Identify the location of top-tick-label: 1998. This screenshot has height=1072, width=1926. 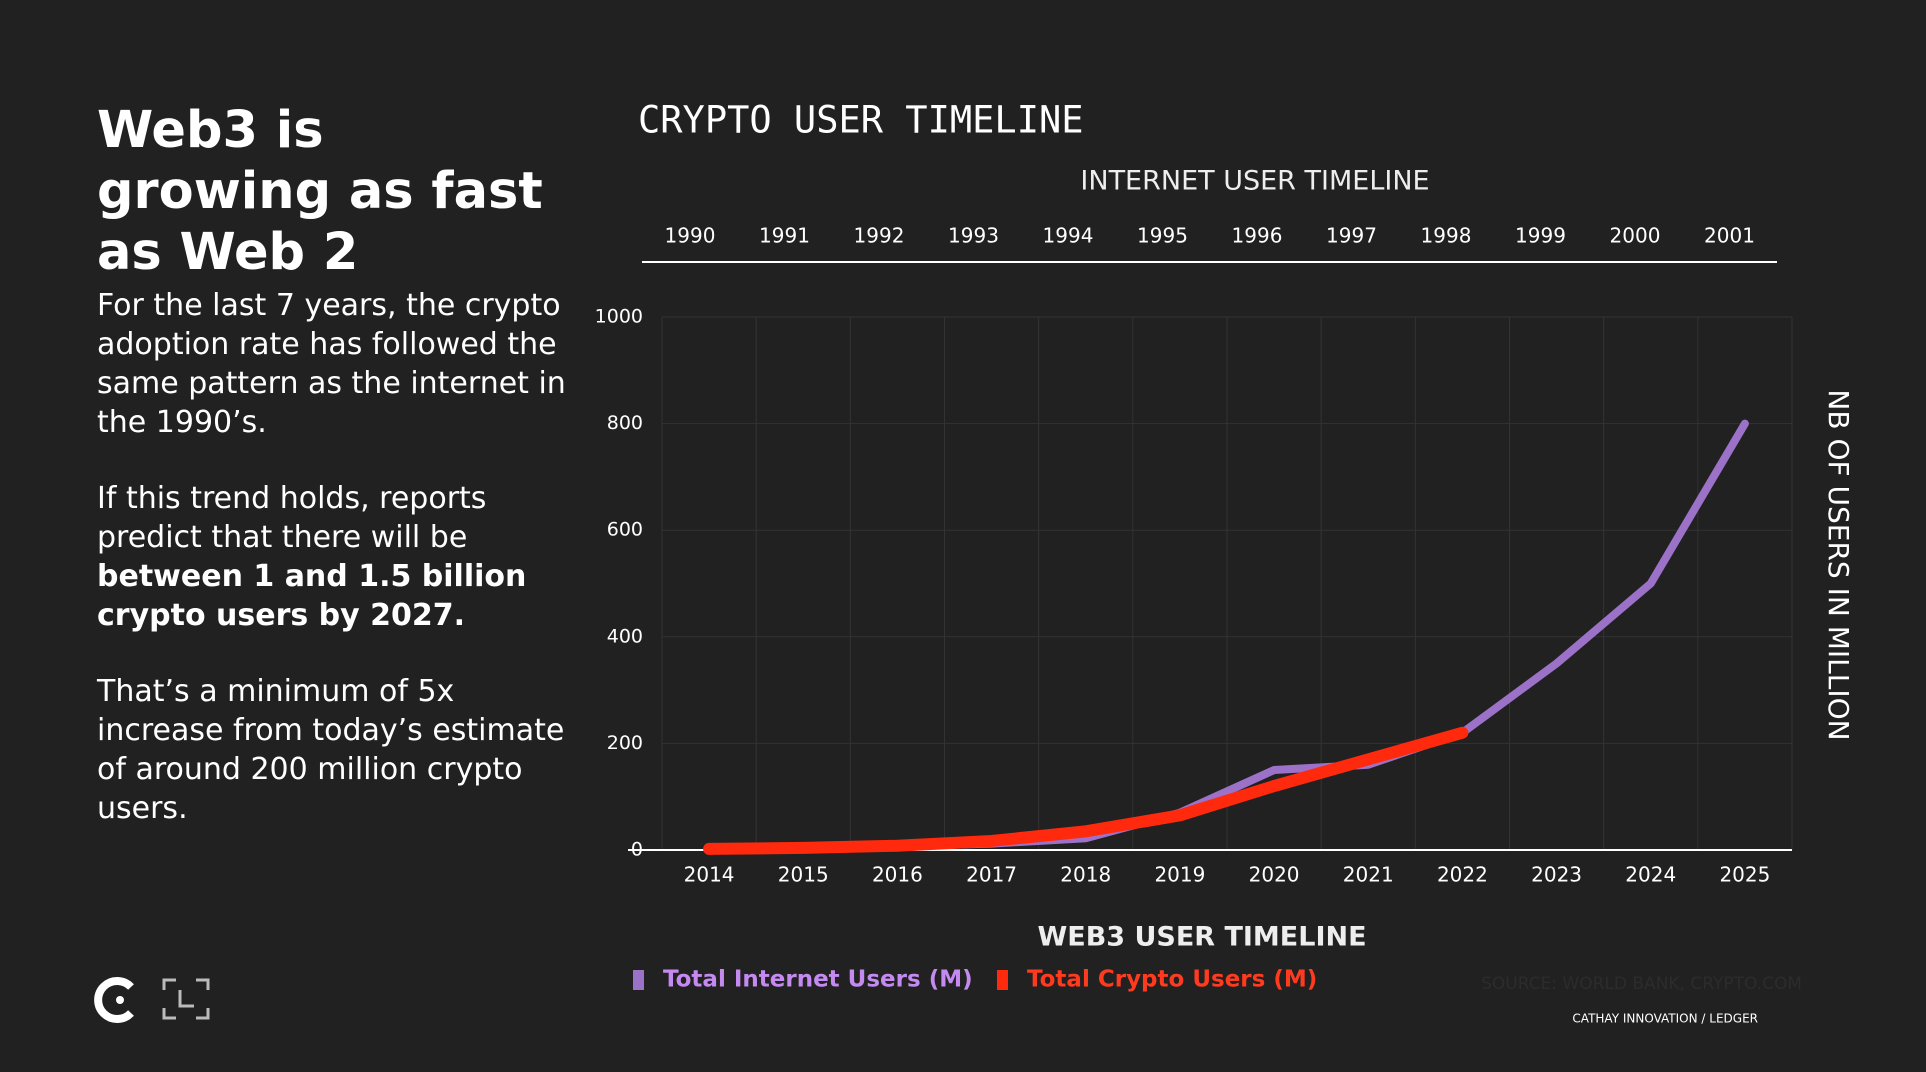
(1446, 236).